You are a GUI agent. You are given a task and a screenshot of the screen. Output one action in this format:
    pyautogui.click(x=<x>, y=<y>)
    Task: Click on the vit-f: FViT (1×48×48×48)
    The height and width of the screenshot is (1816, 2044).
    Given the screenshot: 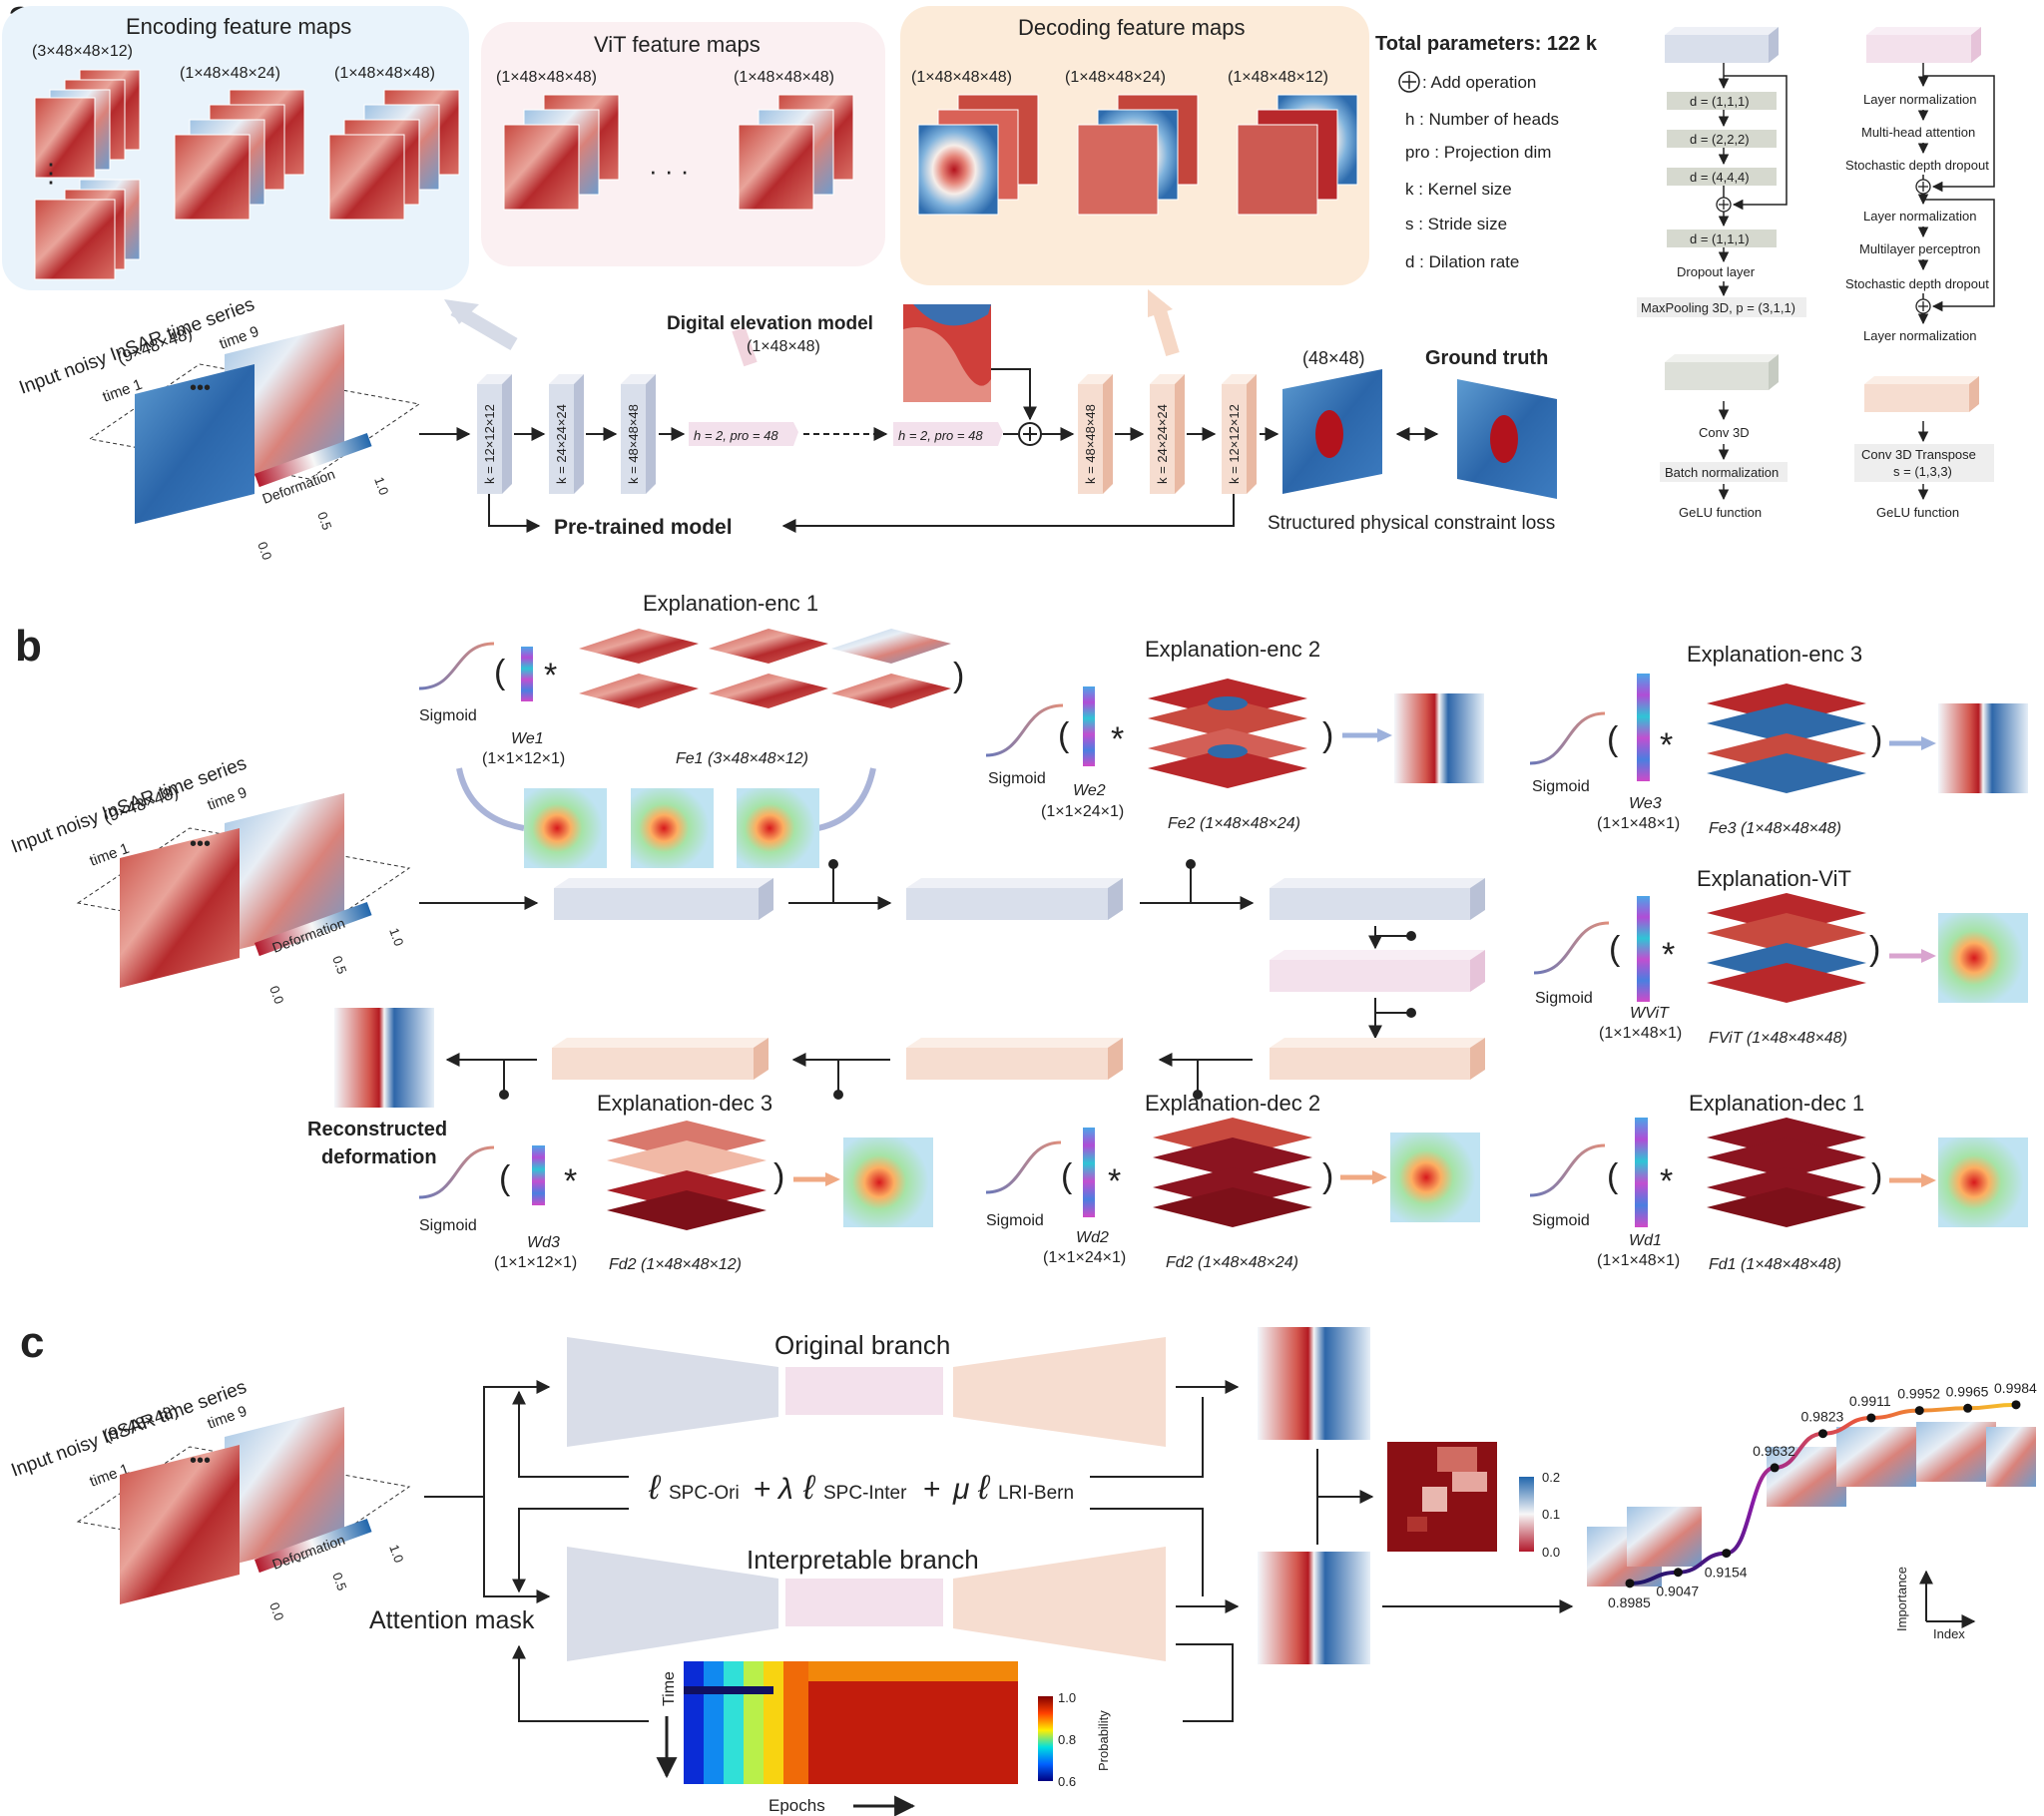 What is the action you would take?
    pyautogui.click(x=1778, y=1038)
    